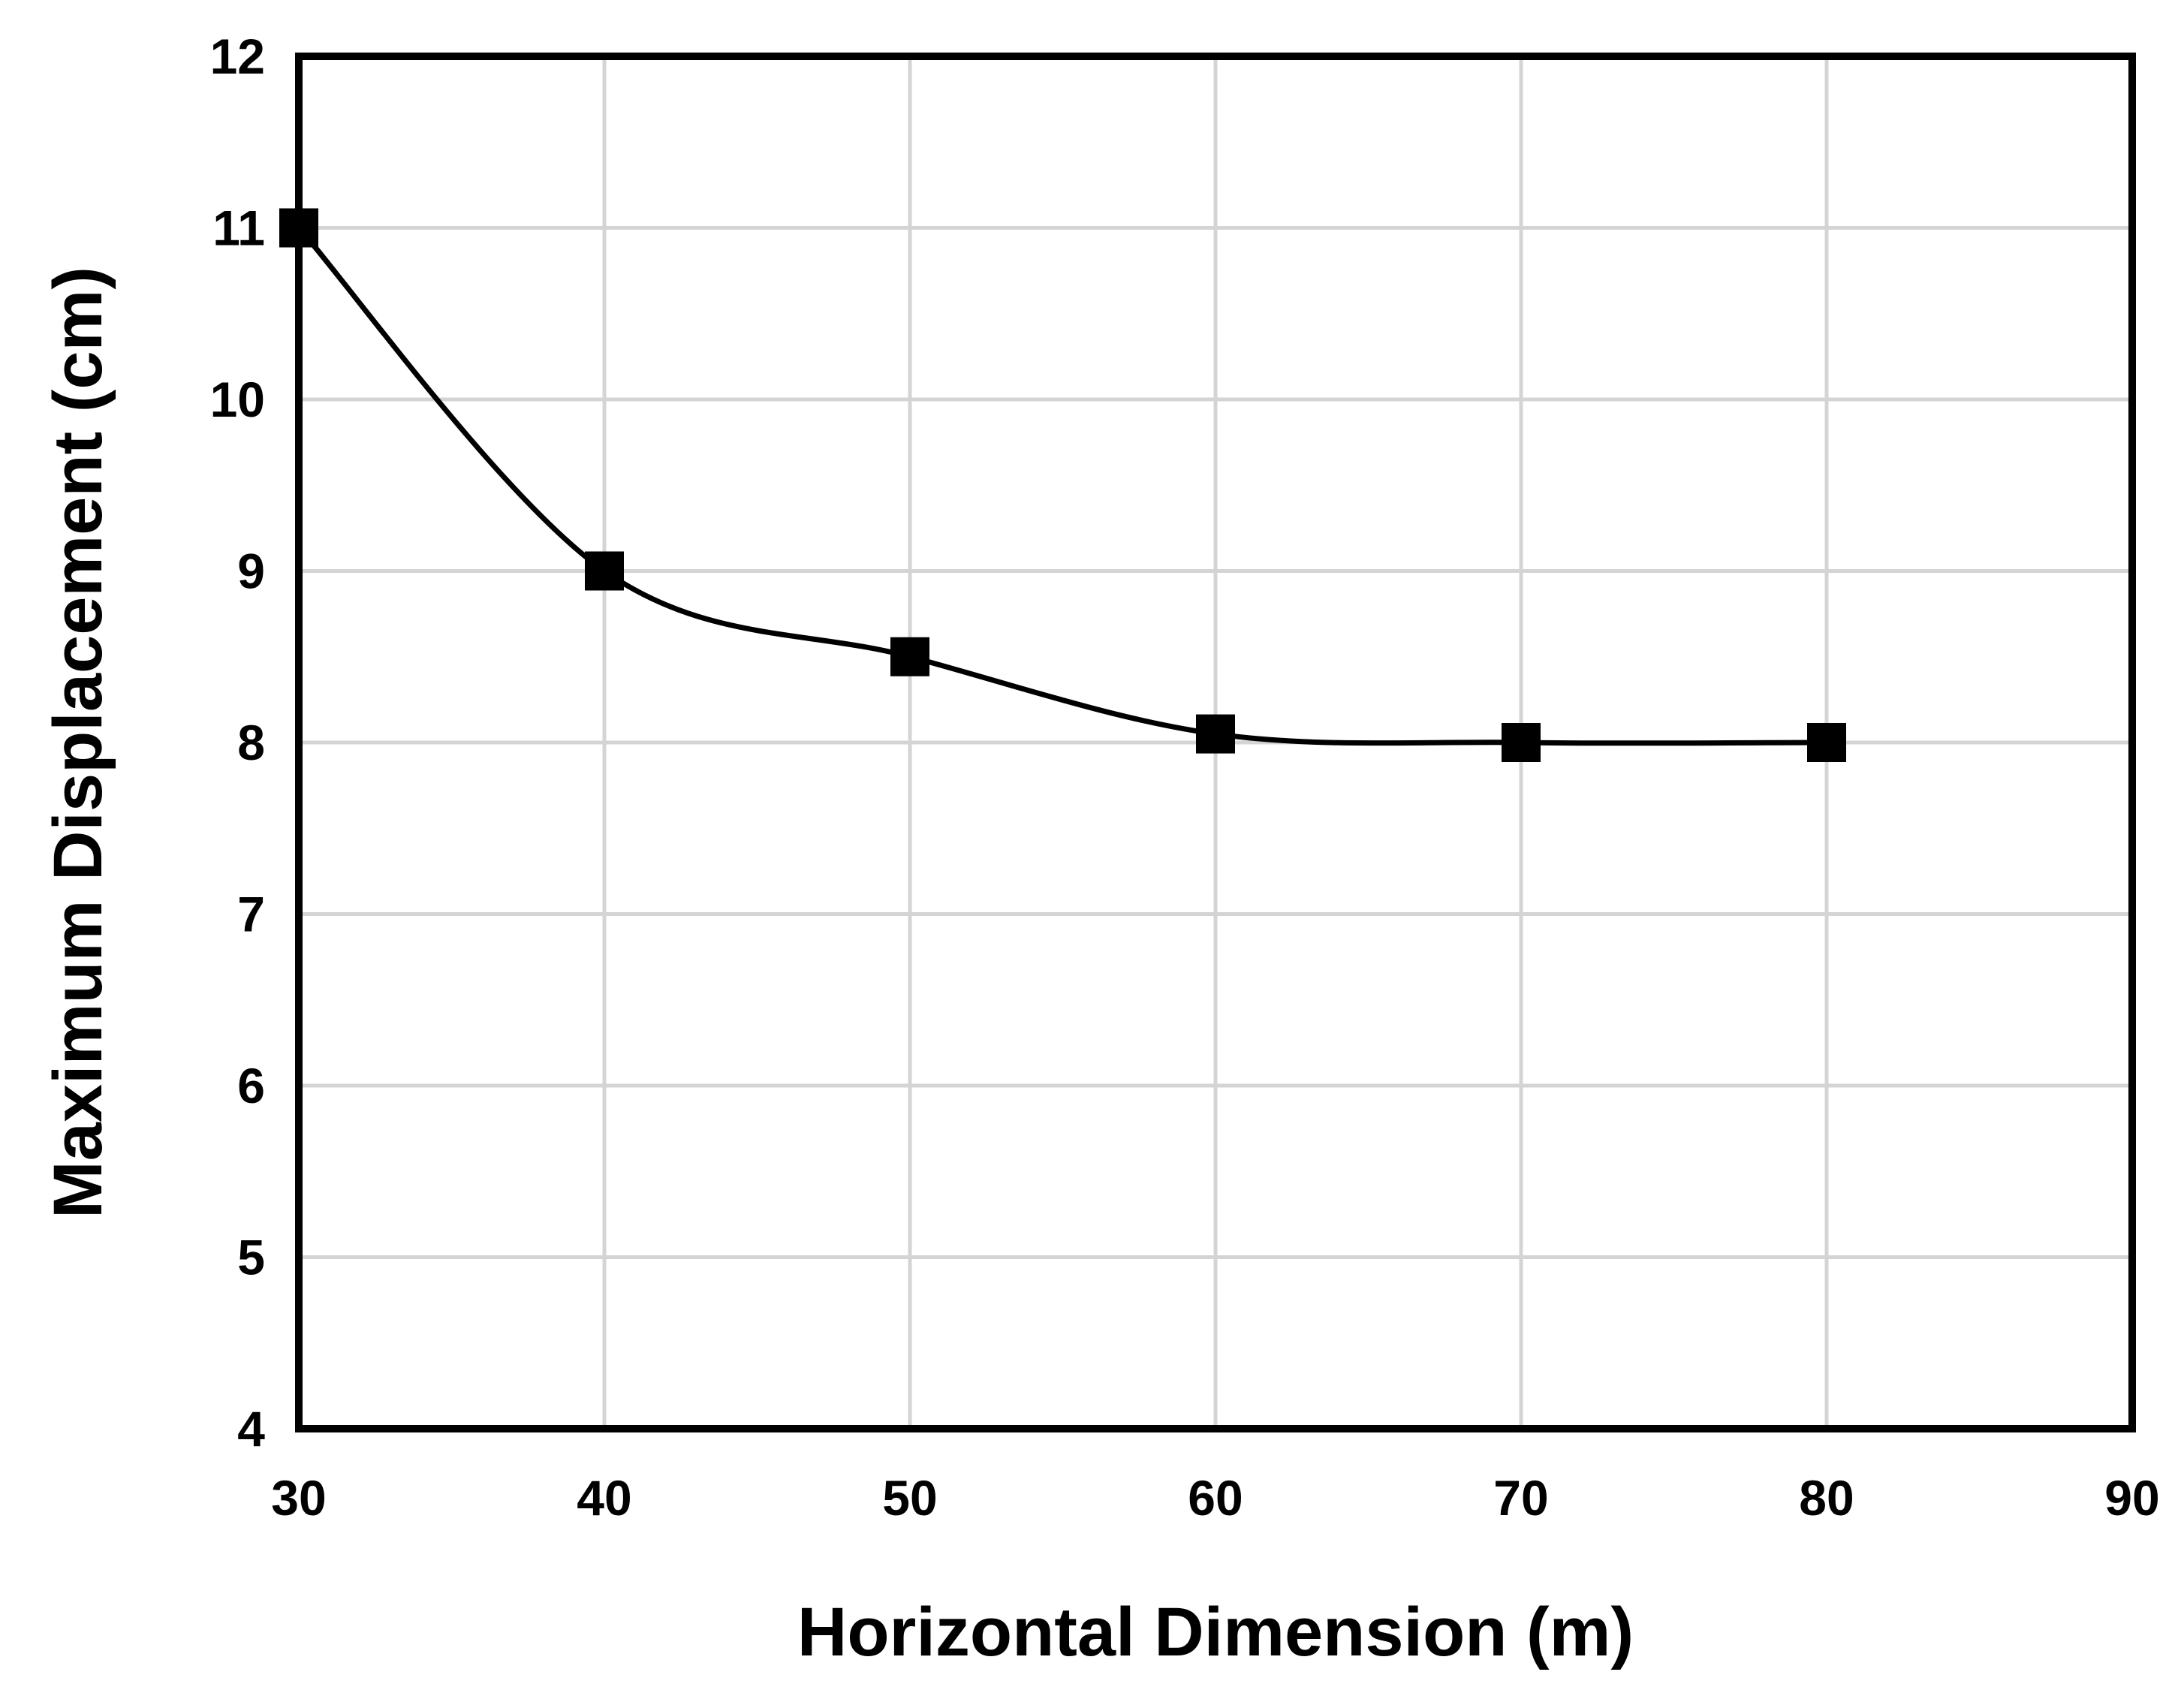  Describe the element at coordinates (2131, 1498) in the screenshot. I see `x-tick-label: 90` at that location.